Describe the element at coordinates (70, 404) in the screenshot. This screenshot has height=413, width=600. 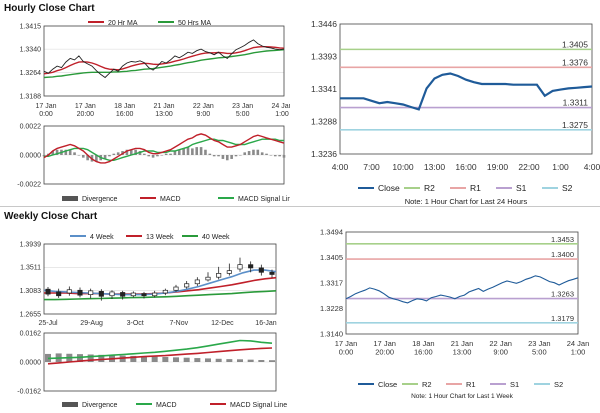
I see `weekly-macd-legend-swatch` at that location.